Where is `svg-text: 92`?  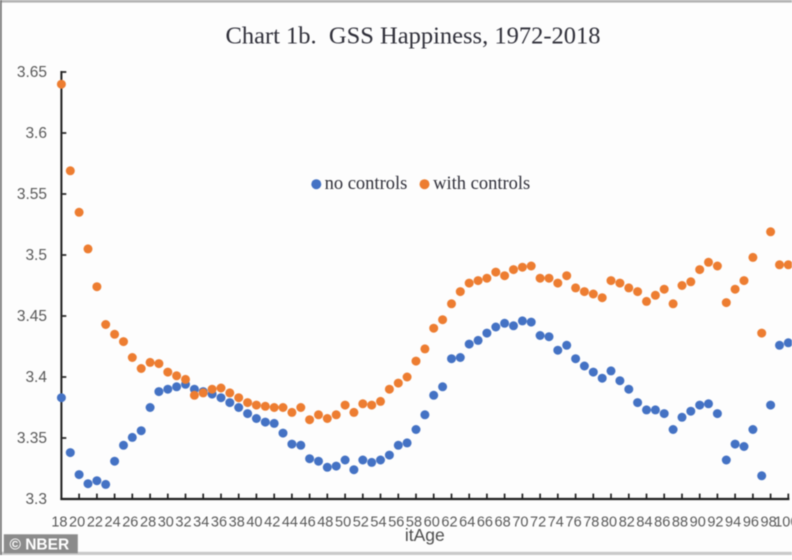
svg-text: 92 is located at coordinates (715, 523).